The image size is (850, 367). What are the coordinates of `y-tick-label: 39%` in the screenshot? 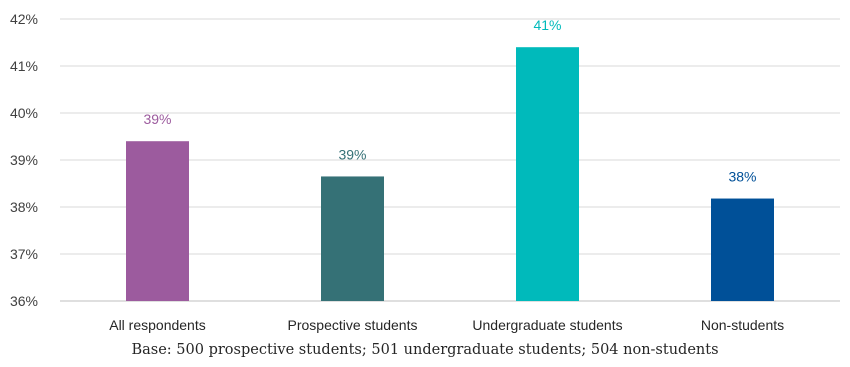 It's located at (24, 160).